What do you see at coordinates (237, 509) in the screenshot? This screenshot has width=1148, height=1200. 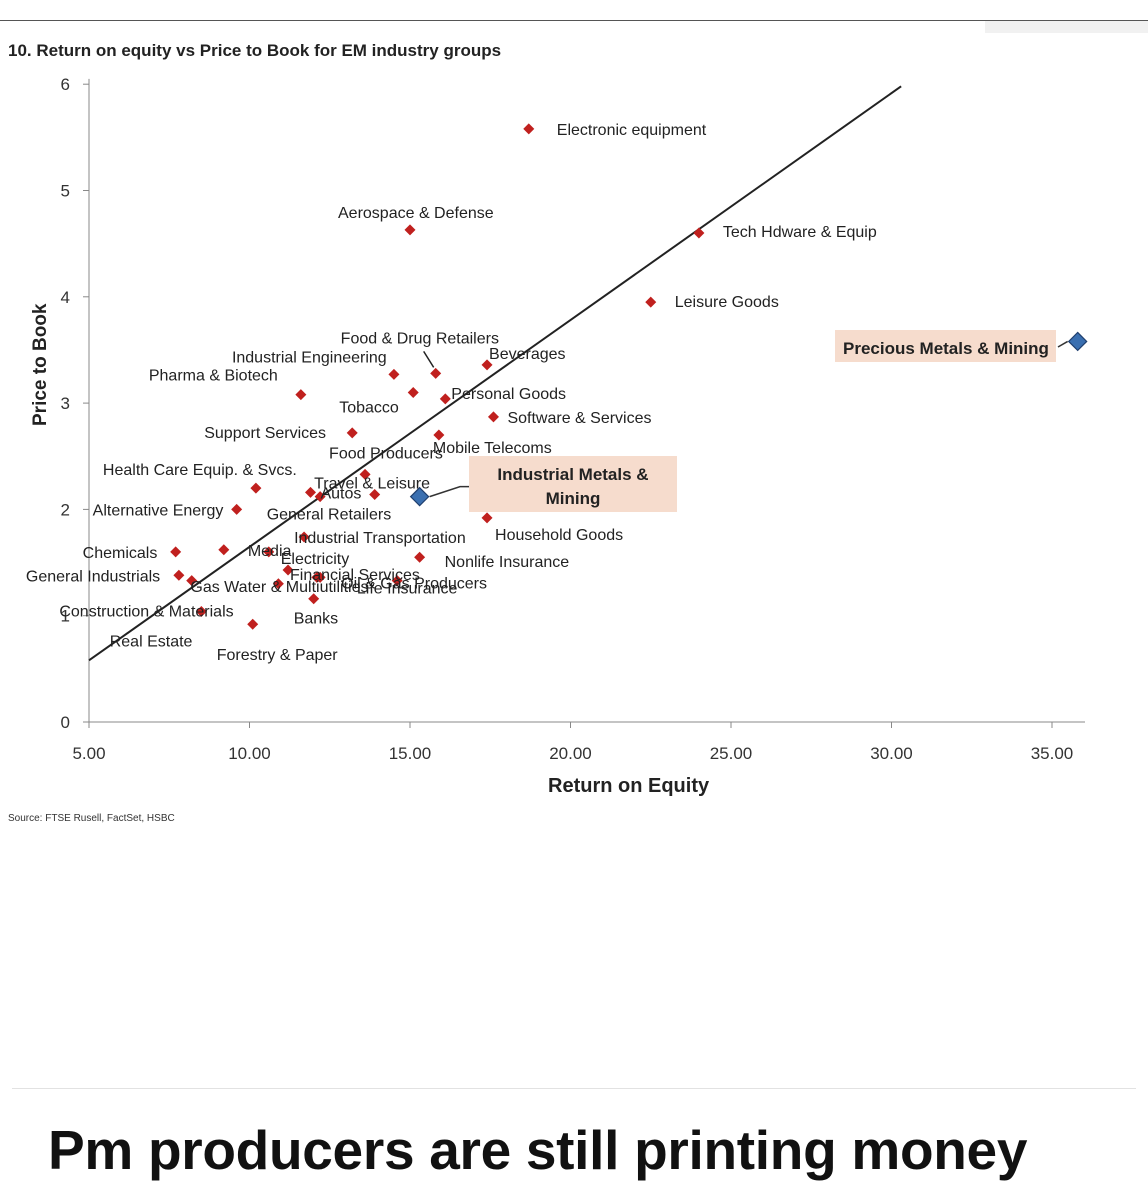 I see `point-alternative-energy` at bounding box center [237, 509].